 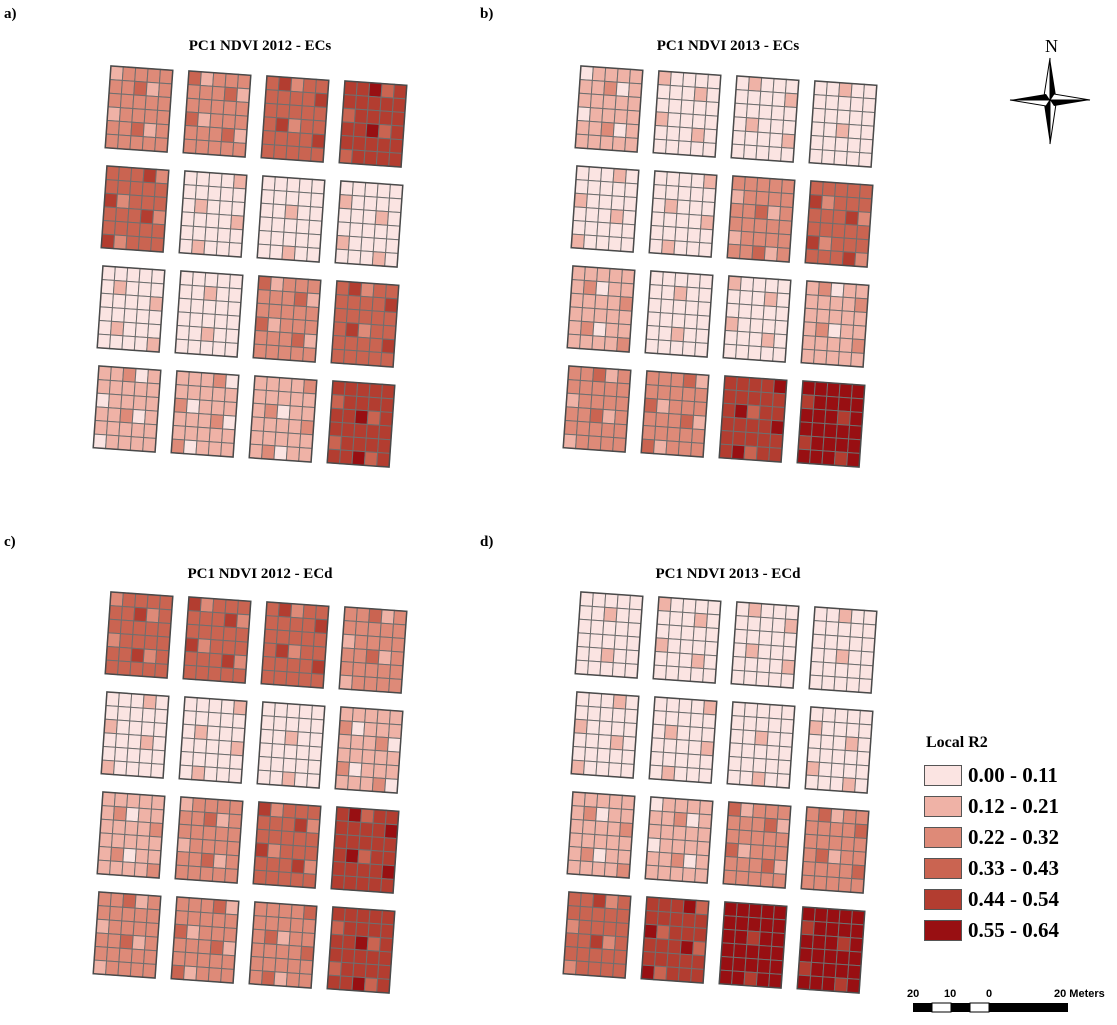 I want to click on legend-swatch, so click(x=943, y=868).